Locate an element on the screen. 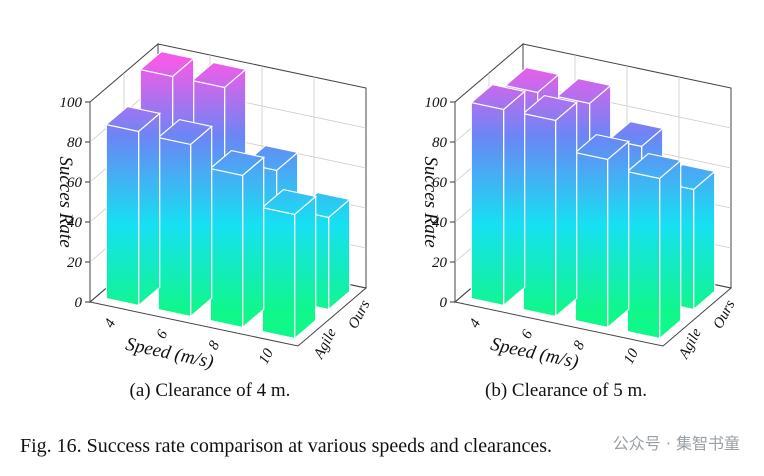 This screenshot has width=764, height=476. subcaption-b: (b) Clearance of 5 m. is located at coordinates (566, 390).